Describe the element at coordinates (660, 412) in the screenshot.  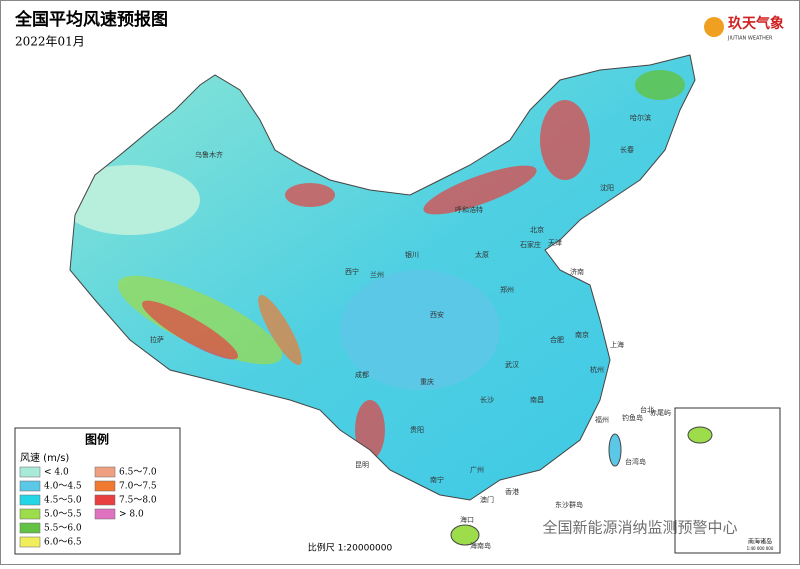
I see `island-label: 赤尾屿` at that location.